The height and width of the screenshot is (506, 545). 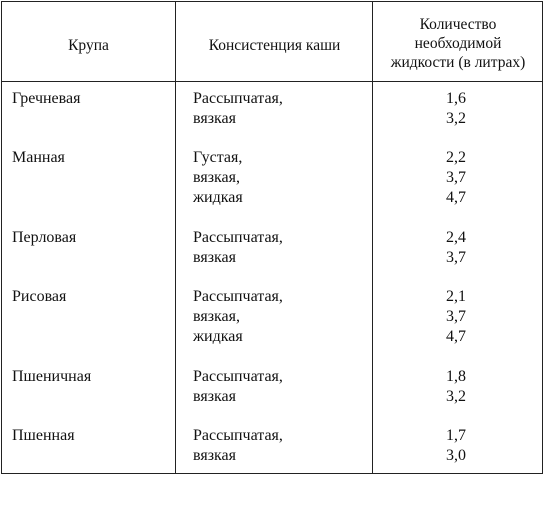 I want to click on liquid-amount-value: 3,0, so click(x=456, y=455).